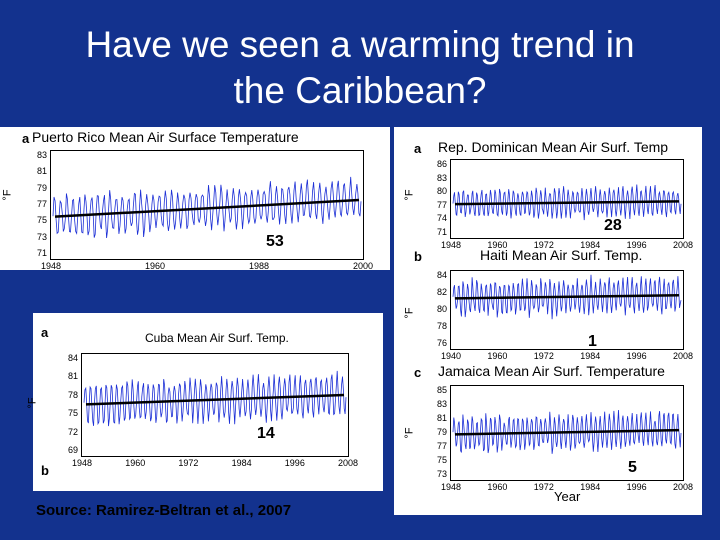 Image resolution: width=720 pixels, height=540 pixels. I want to click on jam-x-axis-label: Year, so click(567, 496).